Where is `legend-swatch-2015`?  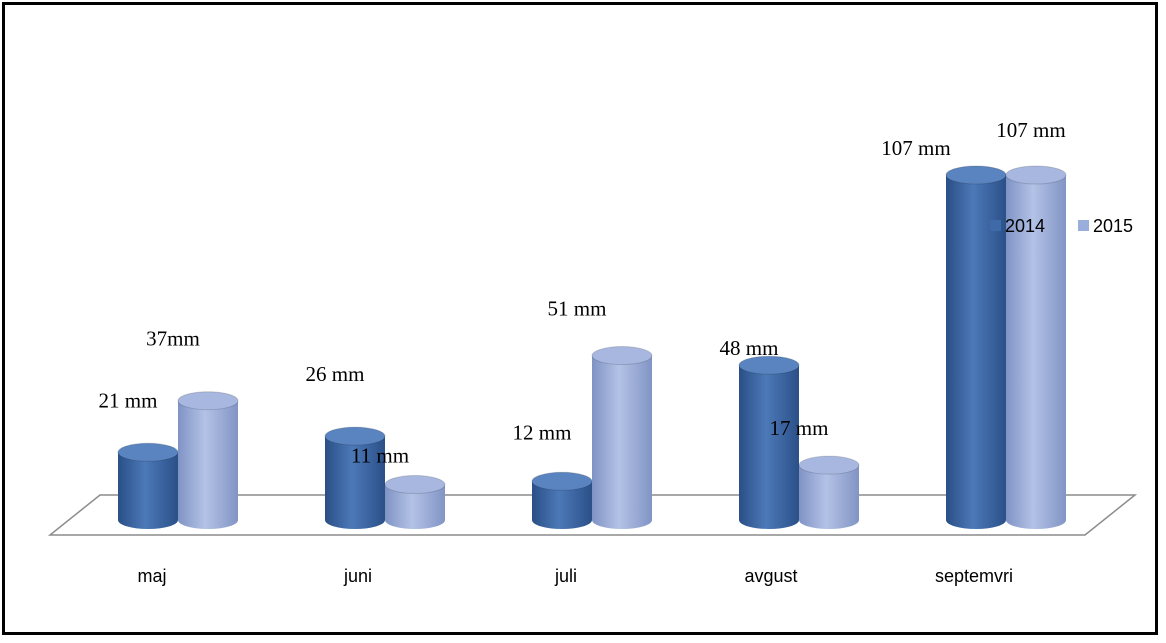
legend-swatch-2015 is located at coordinates (1083, 225).